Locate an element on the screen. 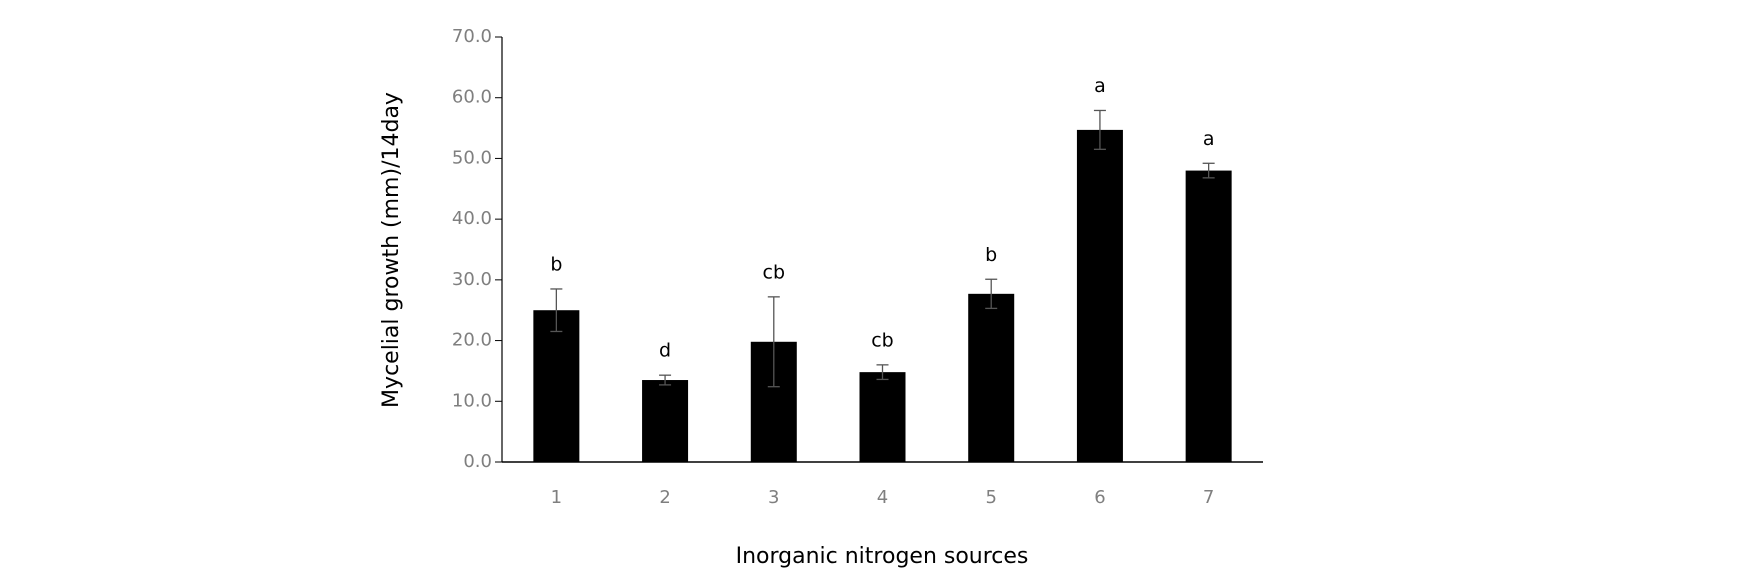  x-tick-label: 5 is located at coordinates (990, 497).